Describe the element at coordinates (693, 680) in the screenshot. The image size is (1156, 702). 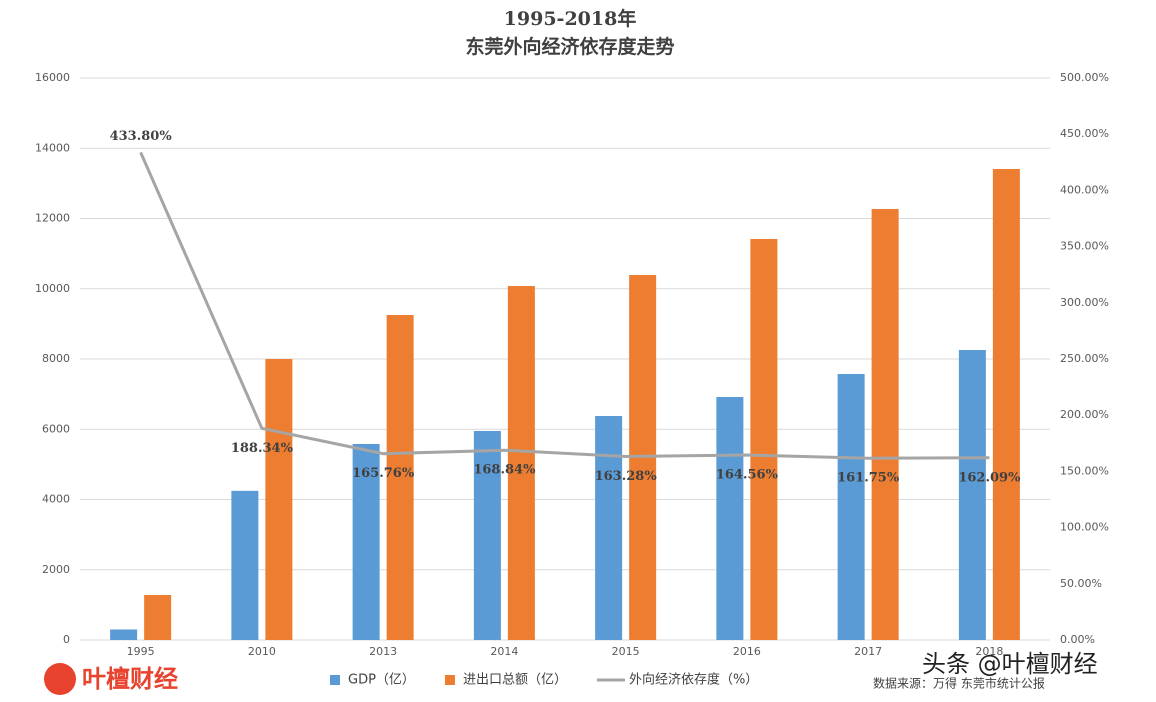
I see `legend-label: 外向经济依存度（%）` at that location.